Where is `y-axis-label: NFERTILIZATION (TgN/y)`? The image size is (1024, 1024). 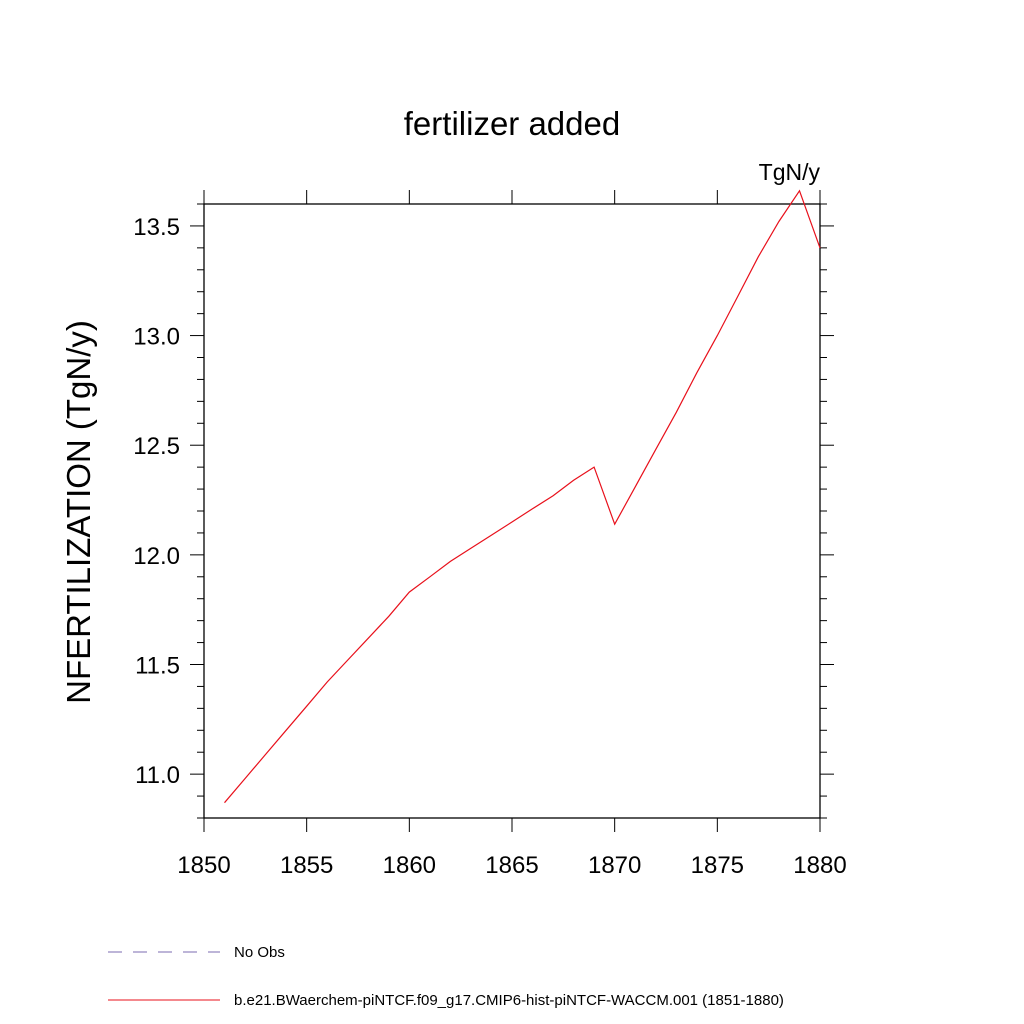
y-axis-label: NFERTILIZATION (TgN/y) is located at coordinates (78, 512).